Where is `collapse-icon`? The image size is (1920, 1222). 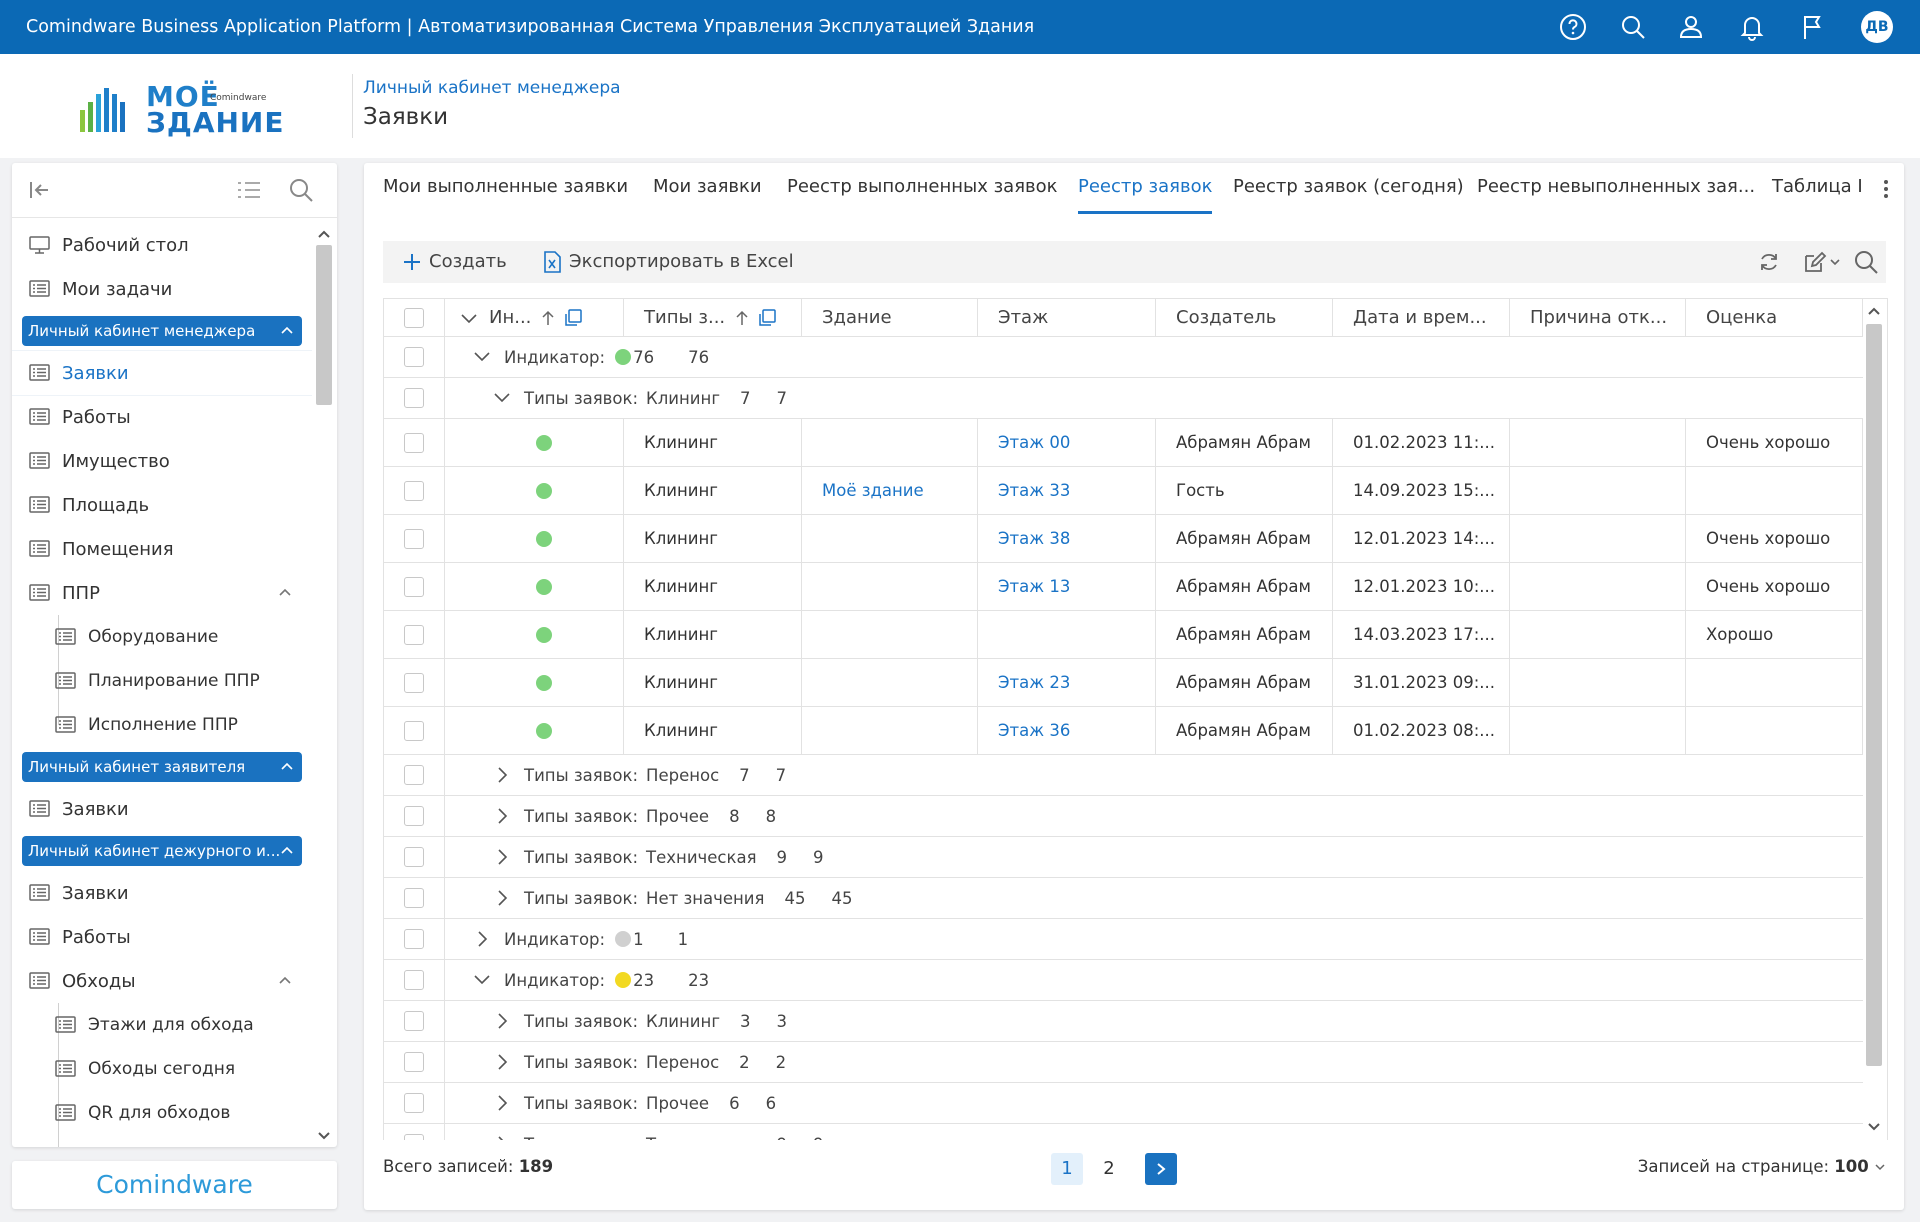 collapse-icon is located at coordinates (40, 190).